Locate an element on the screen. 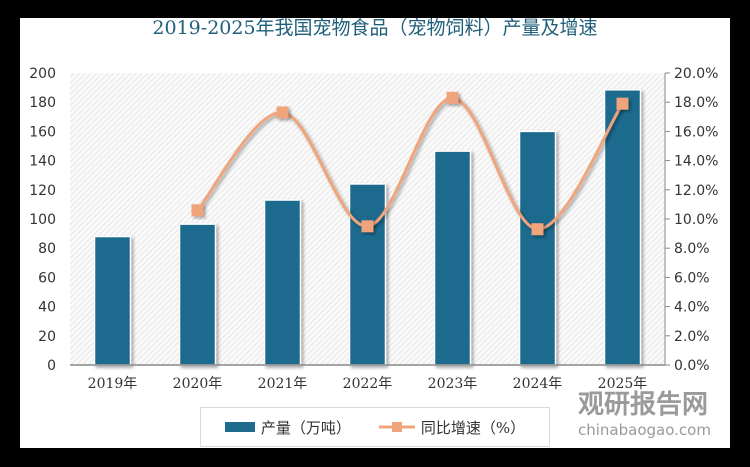  y-right-tick-label: 12.0% is located at coordinates (696, 191).